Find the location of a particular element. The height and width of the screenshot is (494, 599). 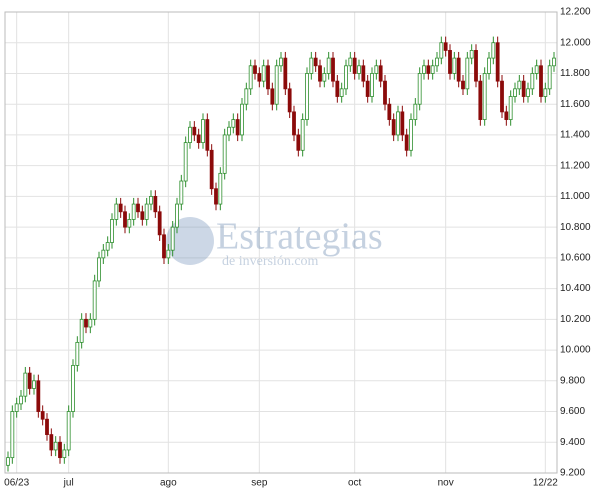

x-tick-label: jul is located at coordinates (68, 483).